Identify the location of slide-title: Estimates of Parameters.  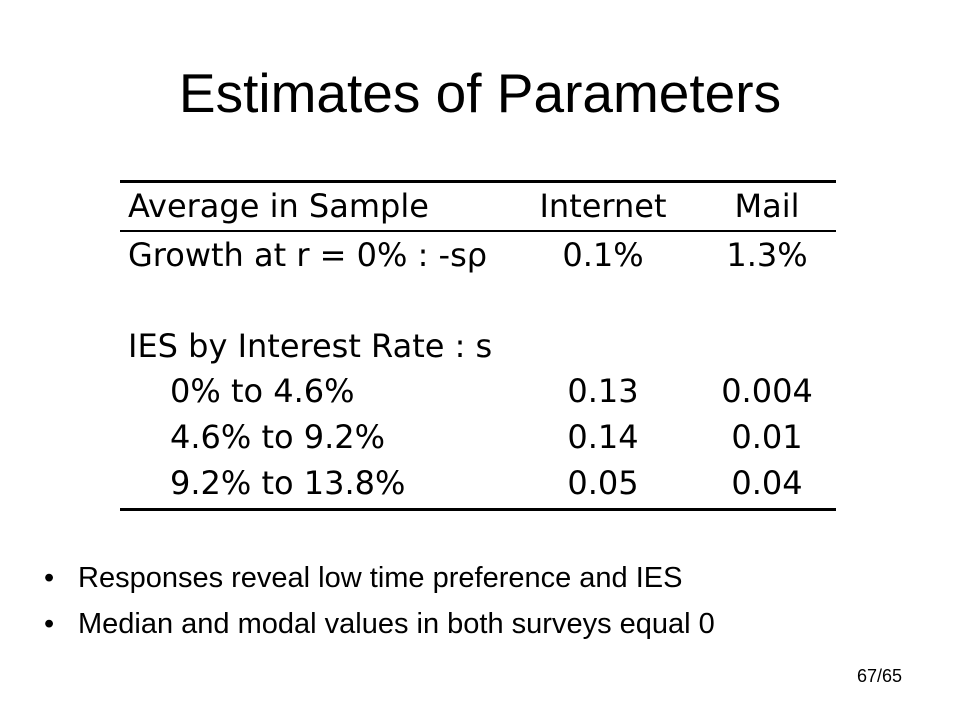
(480, 93).